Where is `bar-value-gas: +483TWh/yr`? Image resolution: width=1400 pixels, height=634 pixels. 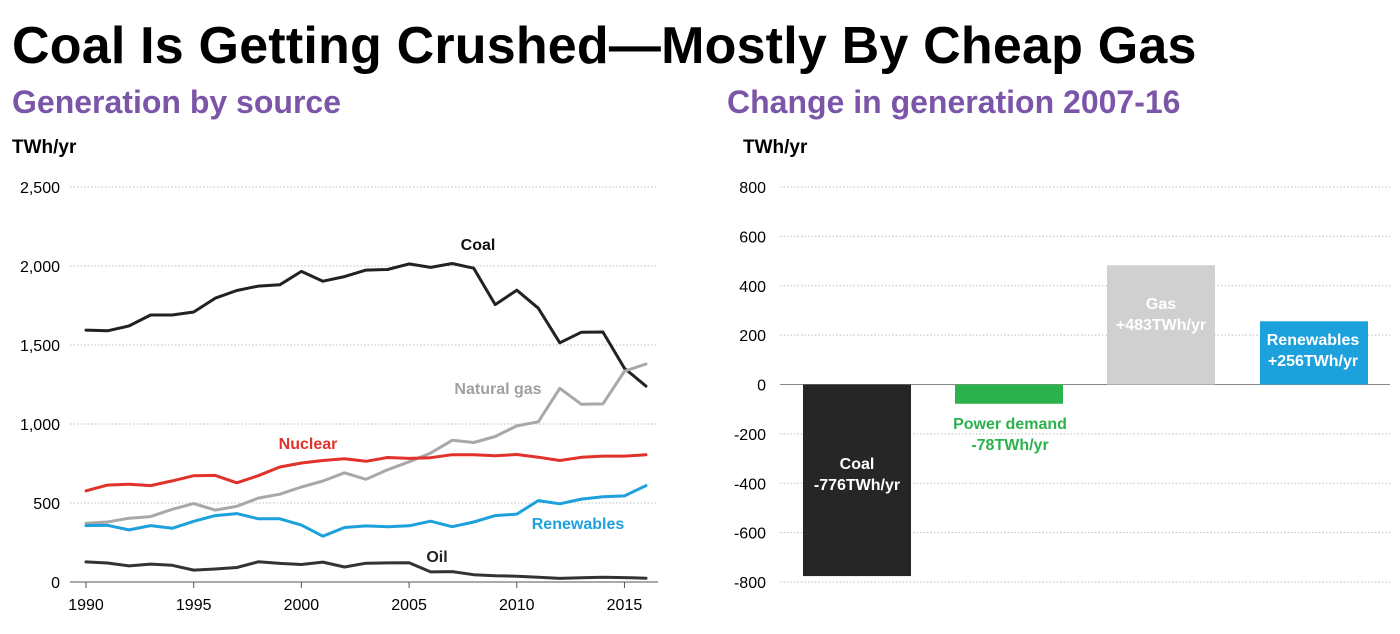
bar-value-gas: +483TWh/yr is located at coordinates (1161, 325).